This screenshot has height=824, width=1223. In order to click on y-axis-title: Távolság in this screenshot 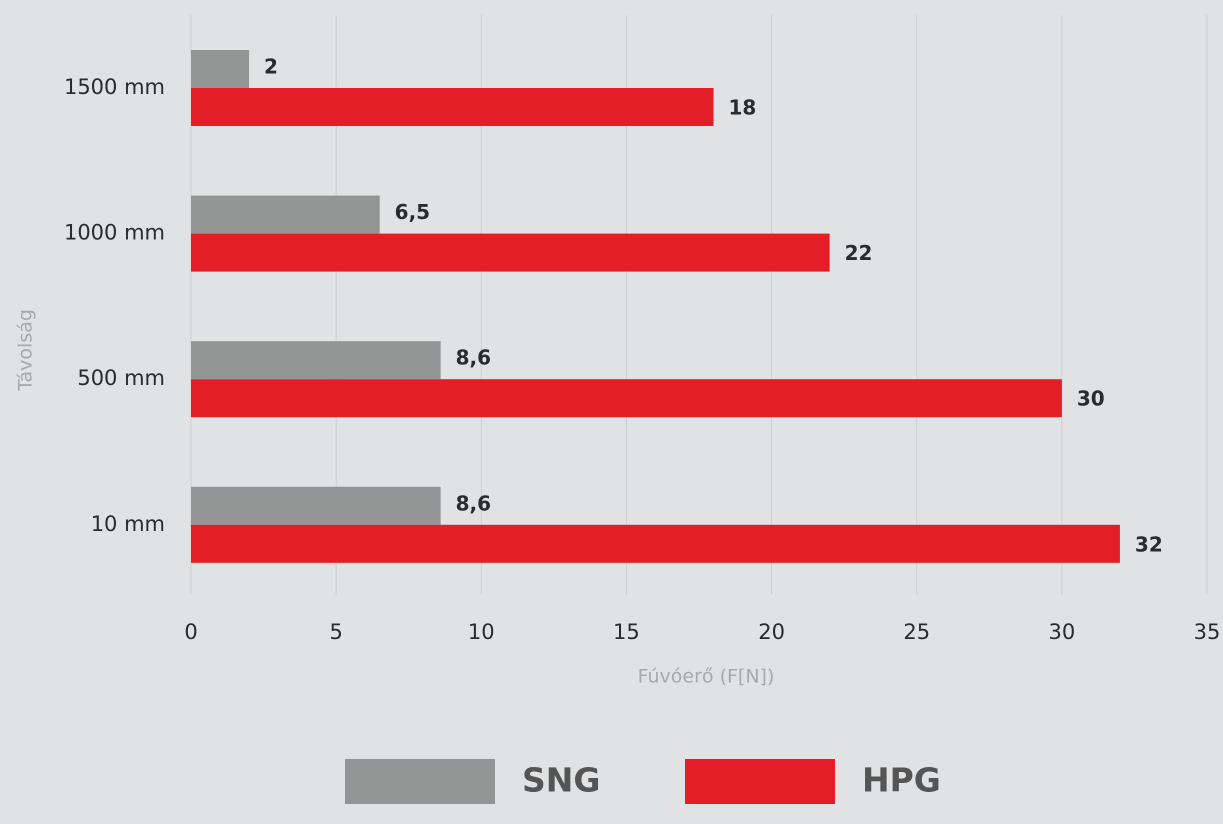, I will do `click(26, 350)`.